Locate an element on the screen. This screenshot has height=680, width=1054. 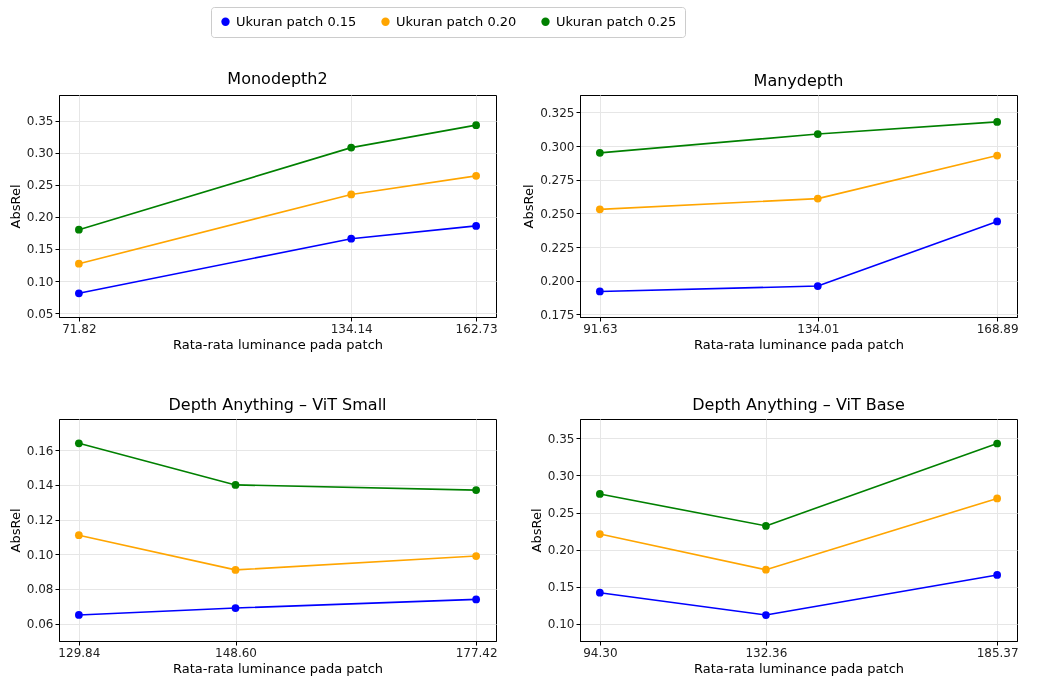
y-tick-label: 0.08 is located at coordinates (40, 589).